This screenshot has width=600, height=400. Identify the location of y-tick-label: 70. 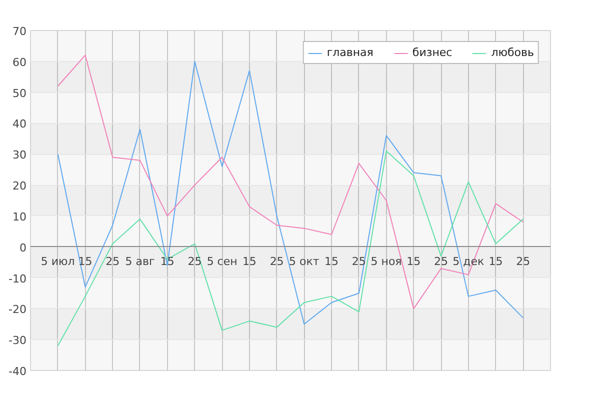
(19, 31).